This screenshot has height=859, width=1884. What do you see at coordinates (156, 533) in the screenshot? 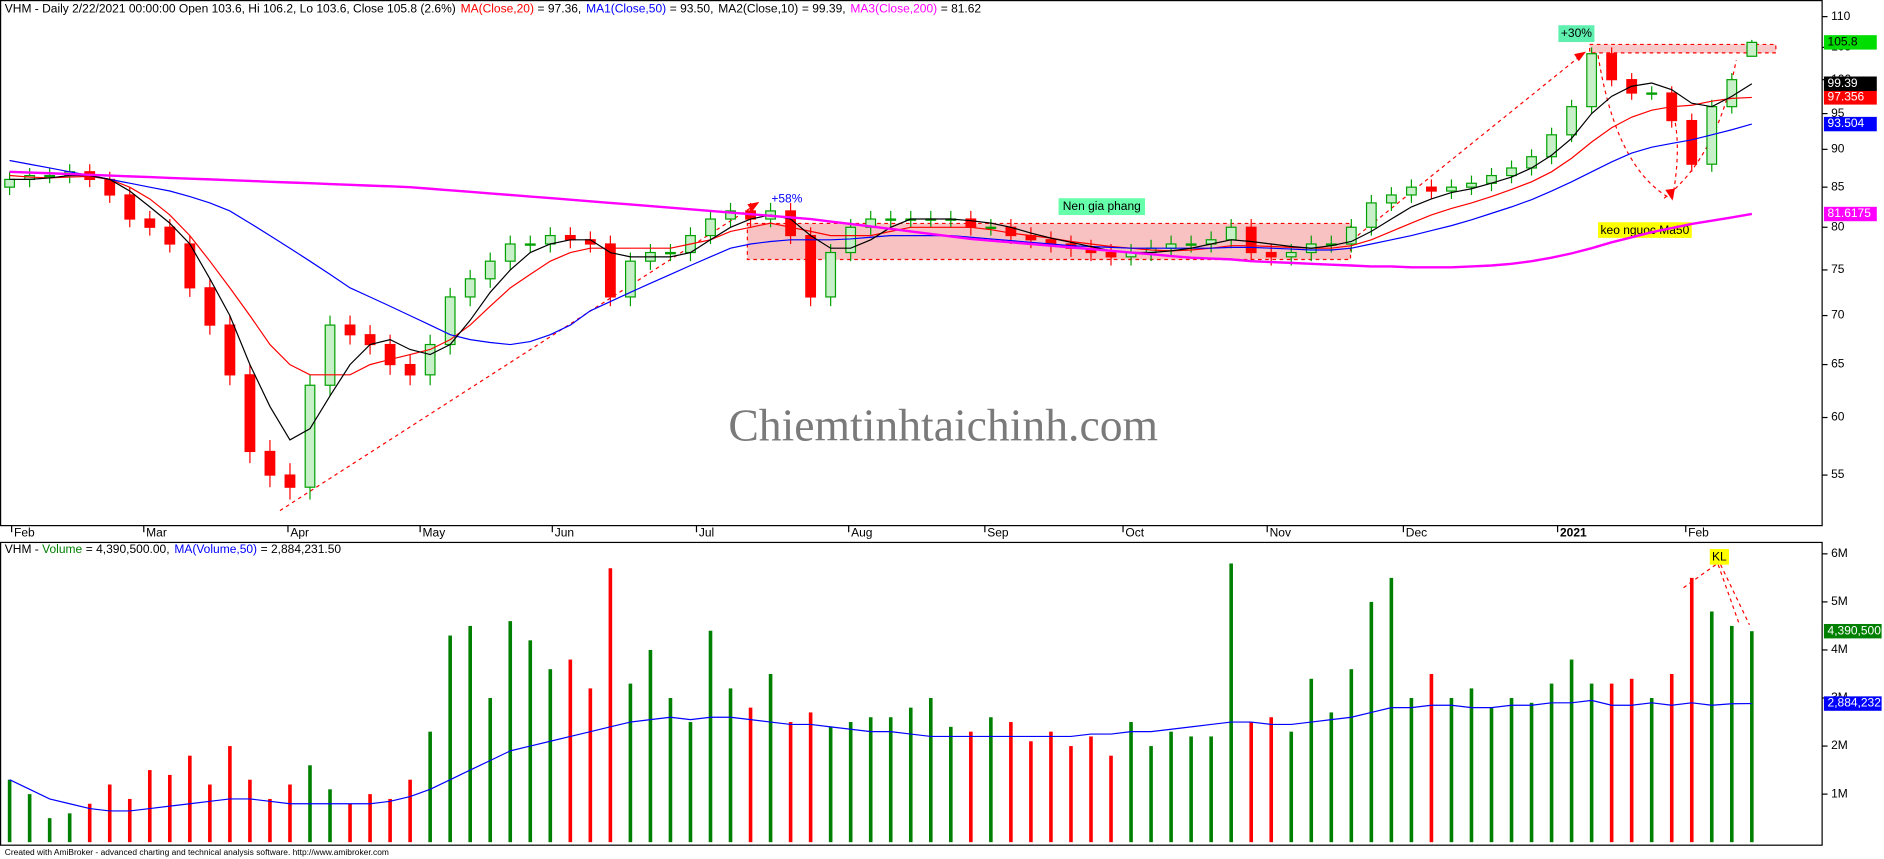
I see `x-tick-label: Mar` at bounding box center [156, 533].